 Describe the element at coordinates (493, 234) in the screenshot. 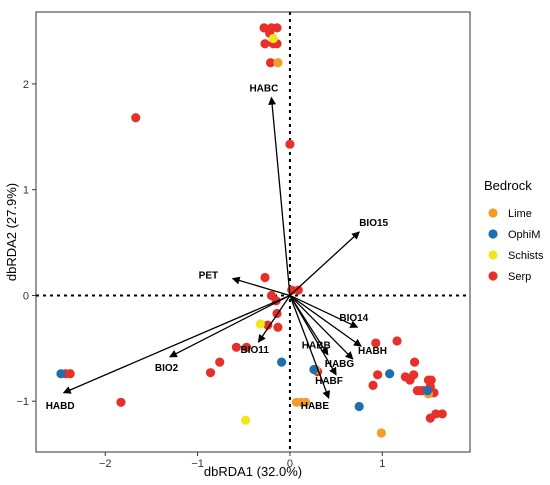

I see `legend-swatch-ophim` at that location.